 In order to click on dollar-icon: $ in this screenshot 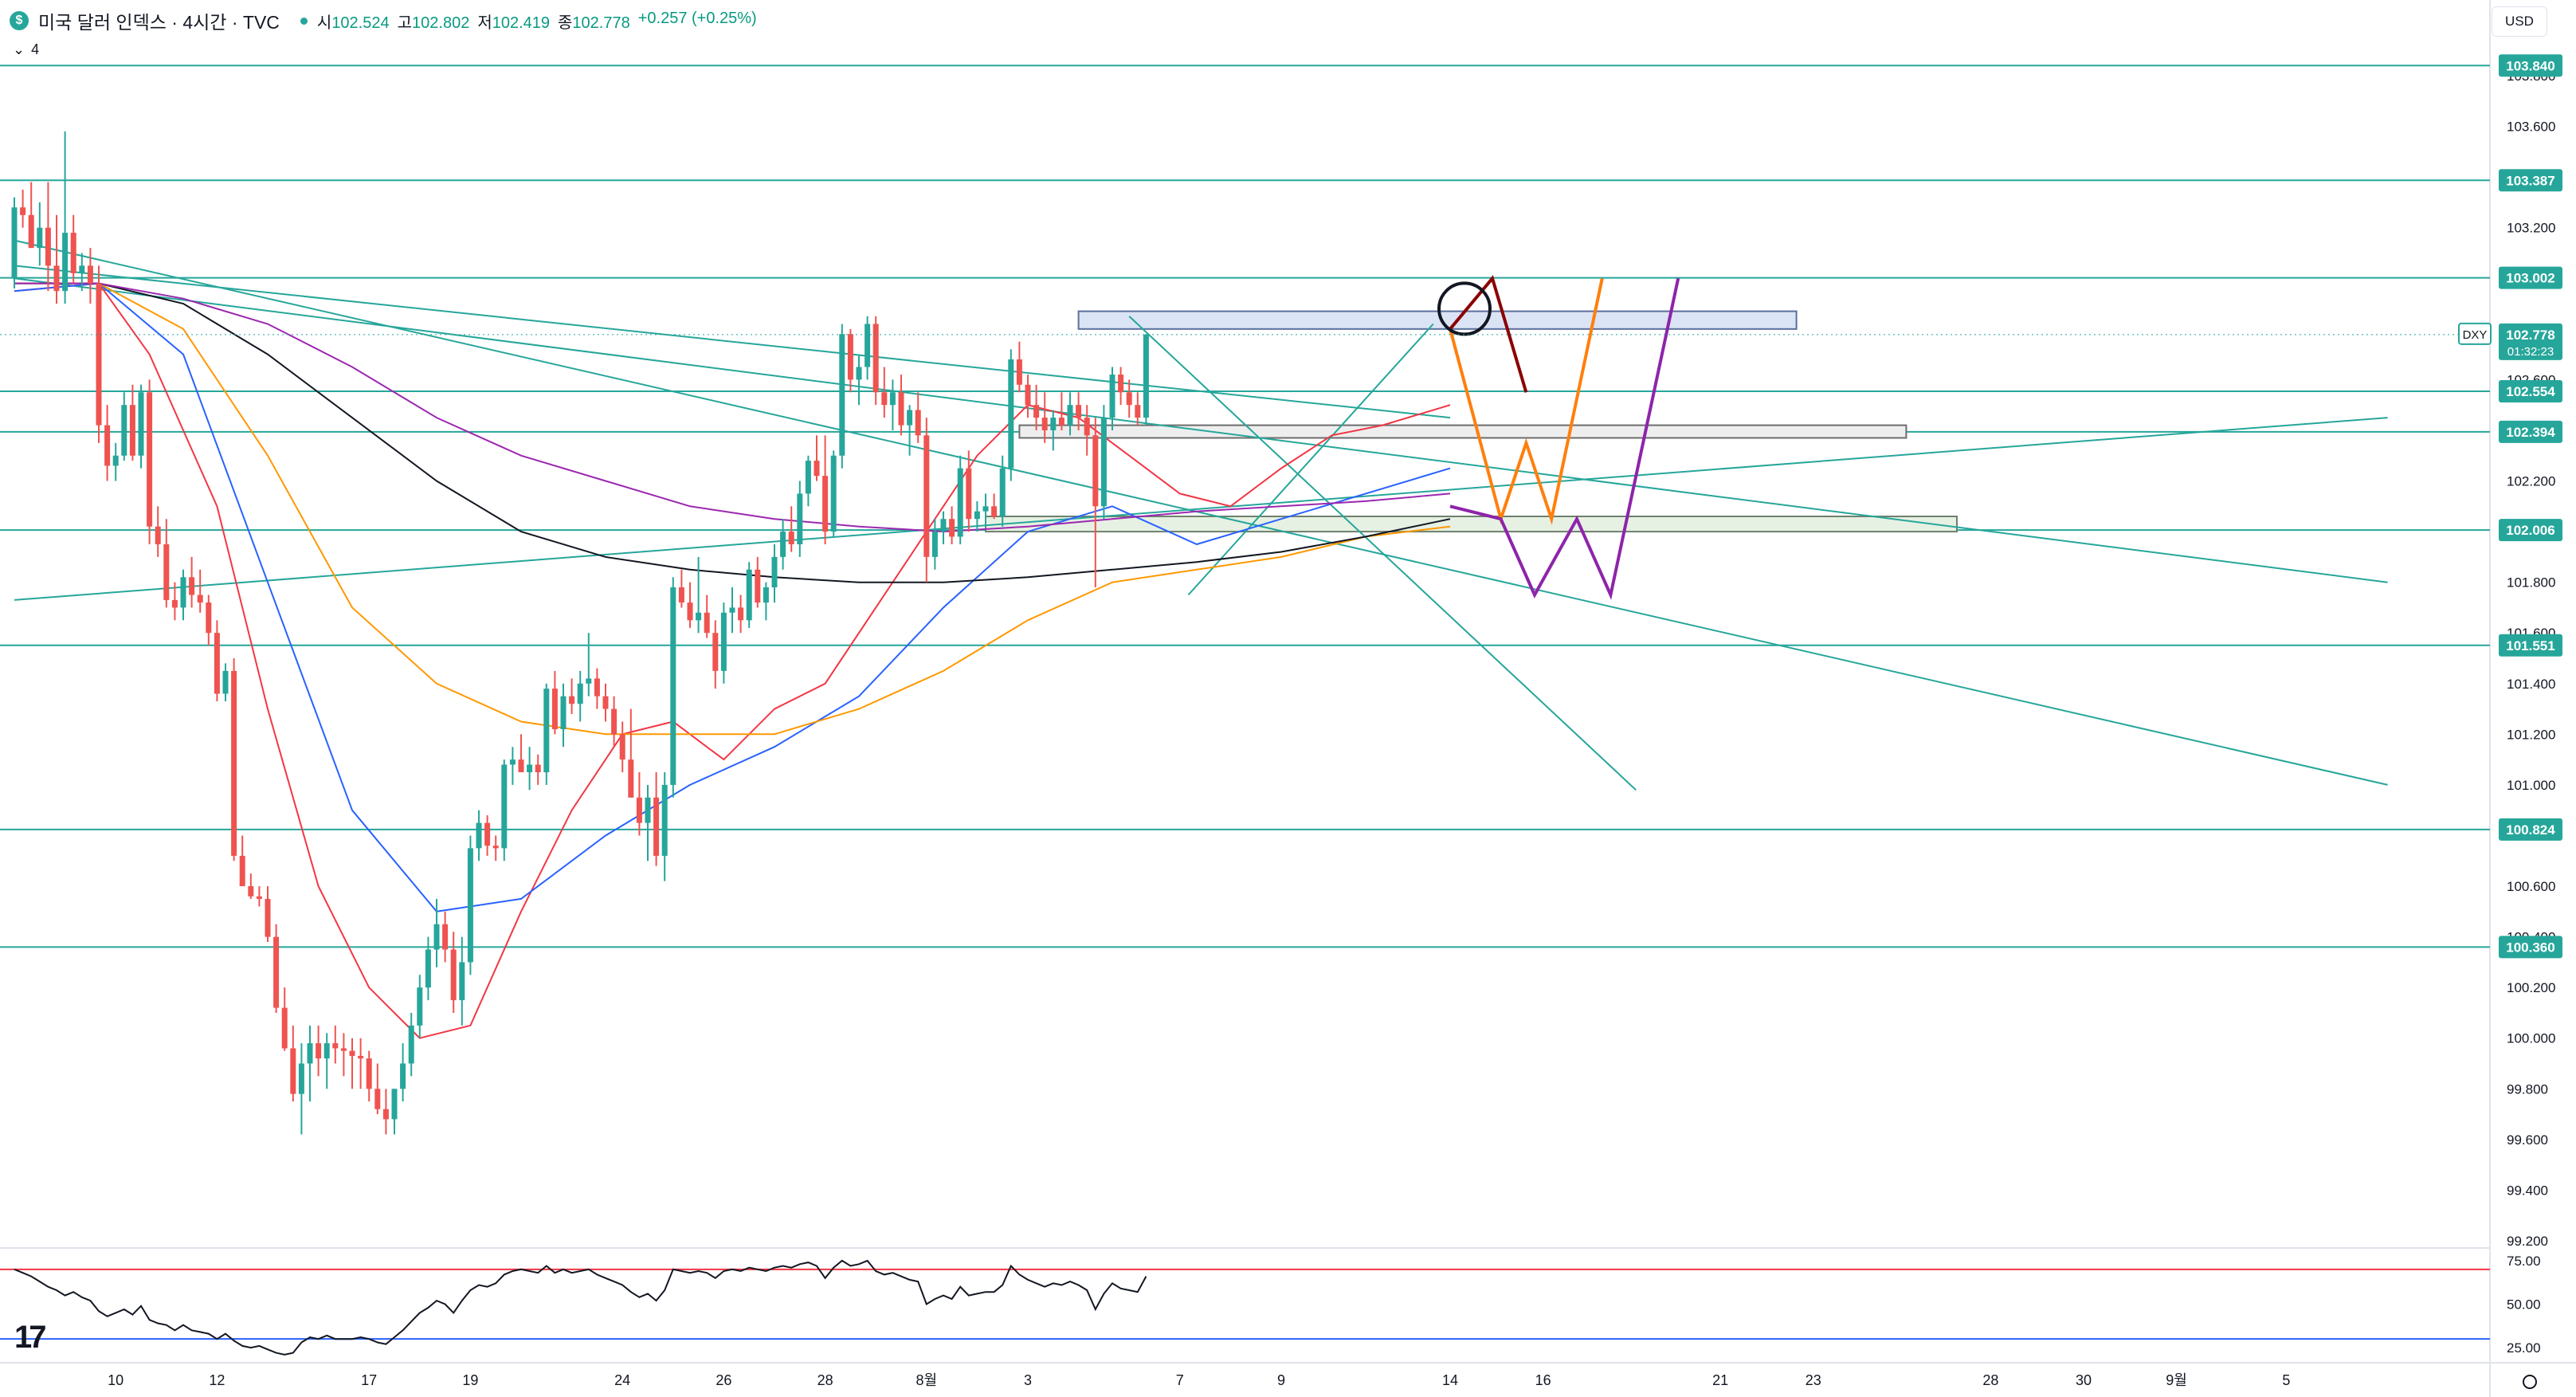, I will do `click(19, 20)`.